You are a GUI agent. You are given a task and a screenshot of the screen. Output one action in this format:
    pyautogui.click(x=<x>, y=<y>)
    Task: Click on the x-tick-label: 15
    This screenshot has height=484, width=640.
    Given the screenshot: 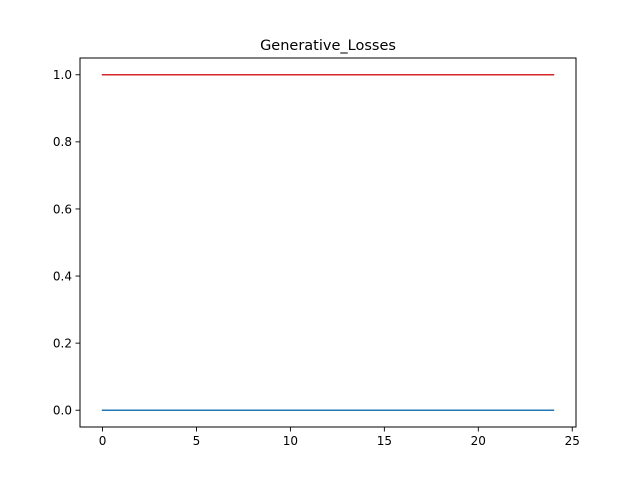 What is the action you would take?
    pyautogui.click(x=384, y=441)
    